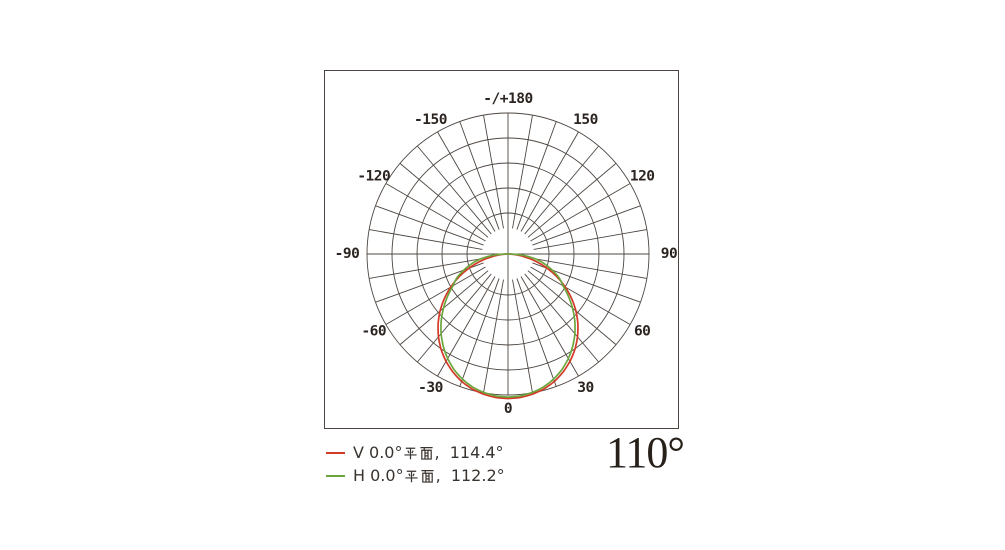 The height and width of the screenshot is (550, 1005). What do you see at coordinates (585, 120) in the screenshot?
I see `angle-label: 150` at bounding box center [585, 120].